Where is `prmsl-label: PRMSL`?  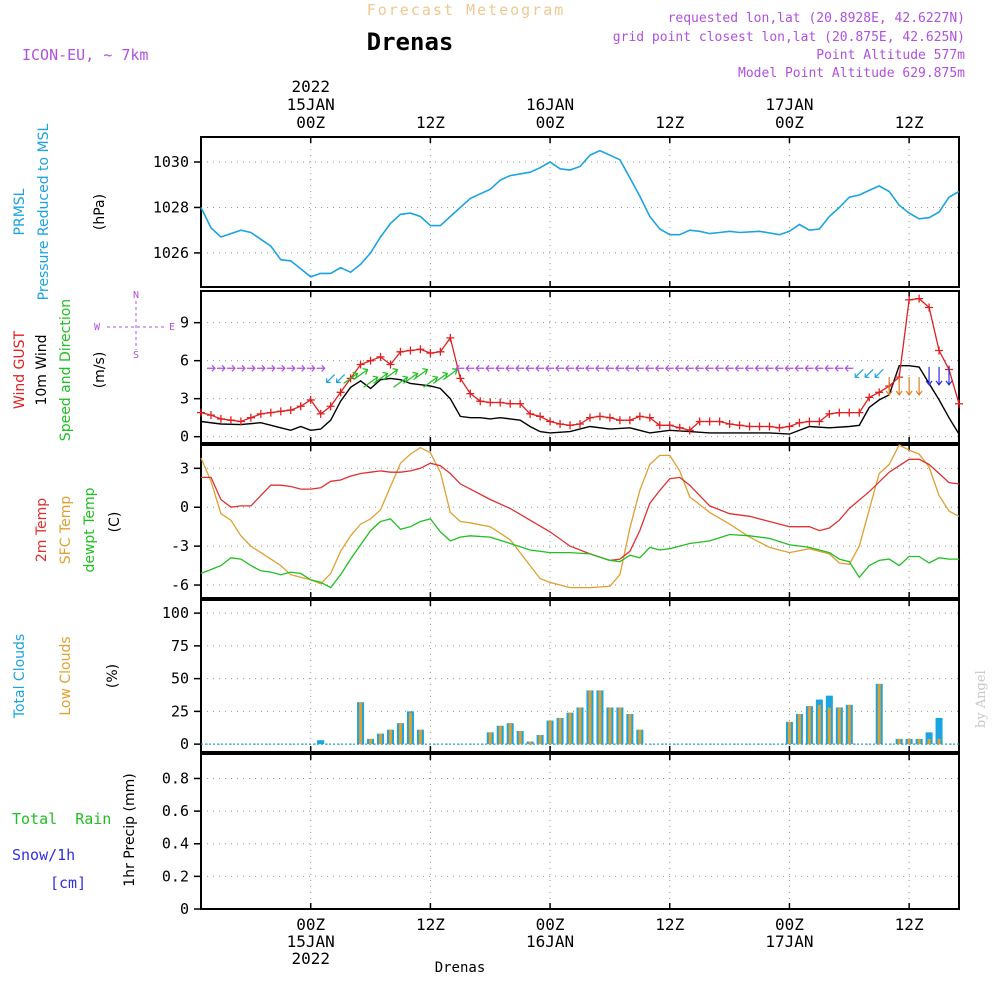
prmsl-label: PRMSL is located at coordinates (20, 211).